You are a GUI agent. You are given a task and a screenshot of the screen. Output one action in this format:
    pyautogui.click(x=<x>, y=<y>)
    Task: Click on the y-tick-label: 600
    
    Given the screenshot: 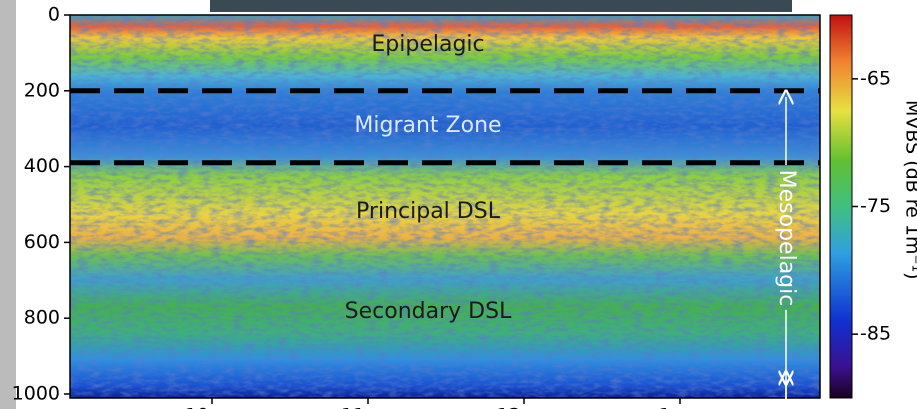 What is the action you would take?
    pyautogui.click(x=42, y=242)
    